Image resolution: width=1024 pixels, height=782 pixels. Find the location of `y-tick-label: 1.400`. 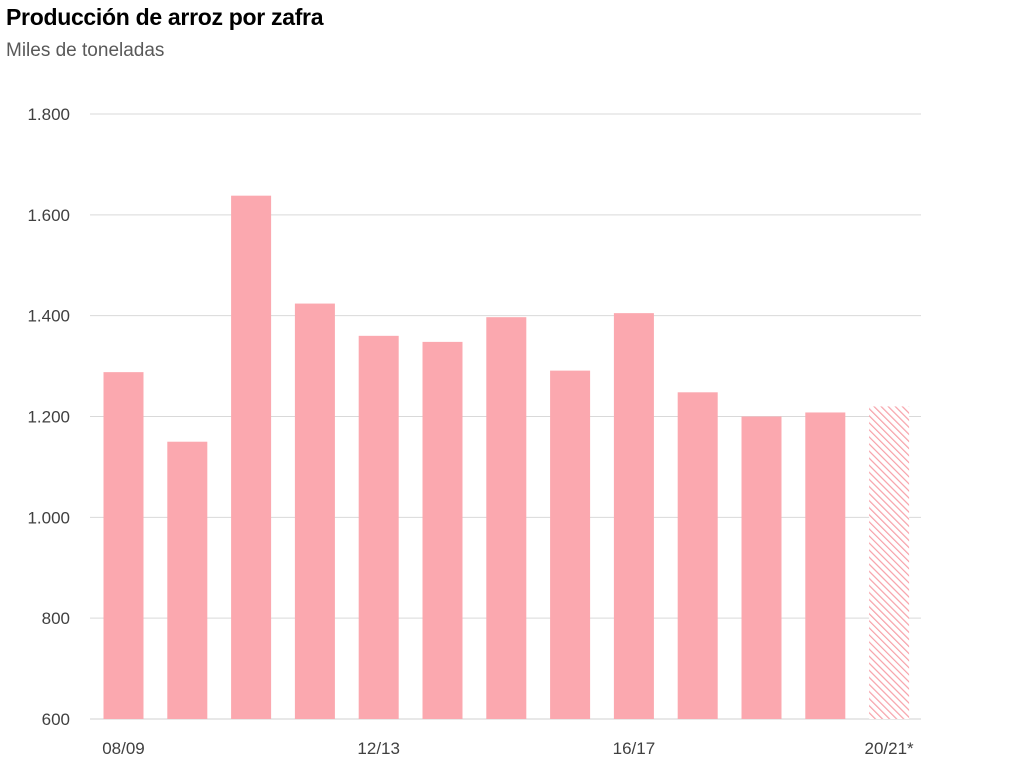

y-tick-label: 1.400 is located at coordinates (48, 316).